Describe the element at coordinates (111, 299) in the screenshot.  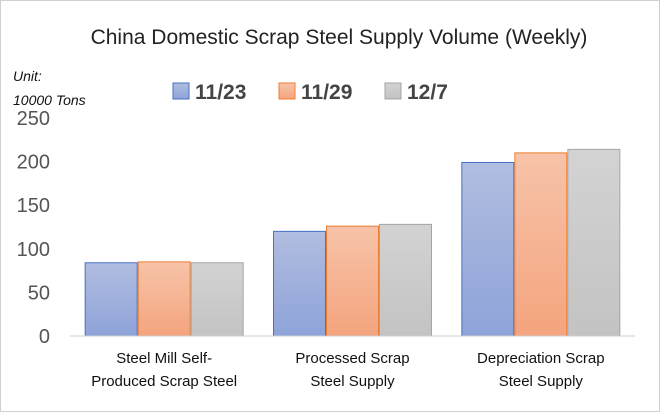
I see `bar-11-23-cat0` at that location.